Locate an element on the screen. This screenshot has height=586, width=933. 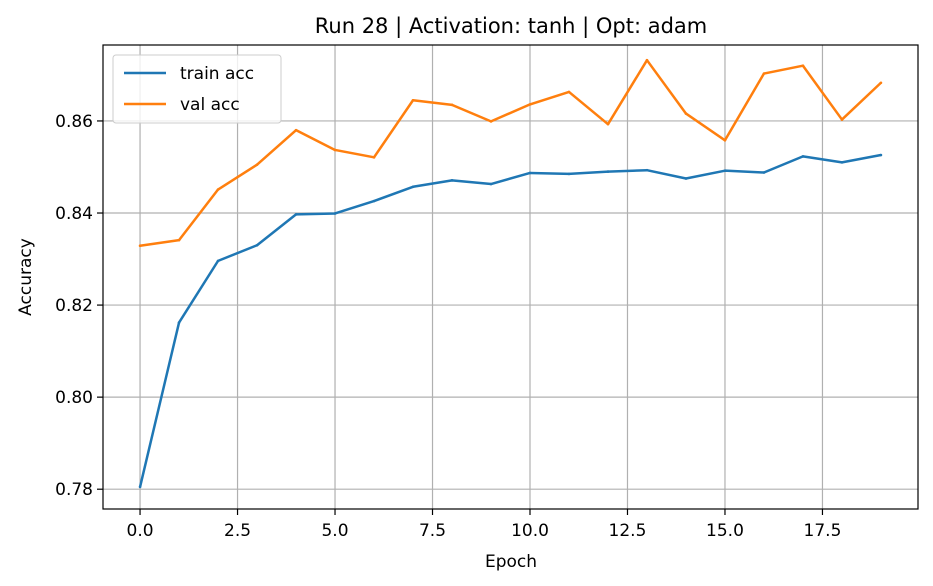
legend-label-train-acc: train acc is located at coordinates (217, 74).